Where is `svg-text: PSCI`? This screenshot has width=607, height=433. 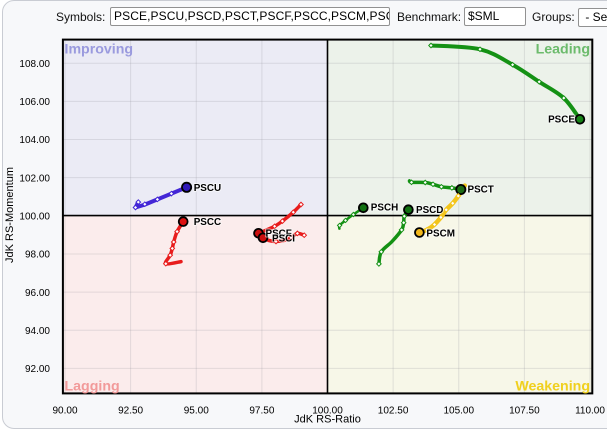 svg-text: PSCI is located at coordinates (283, 238).